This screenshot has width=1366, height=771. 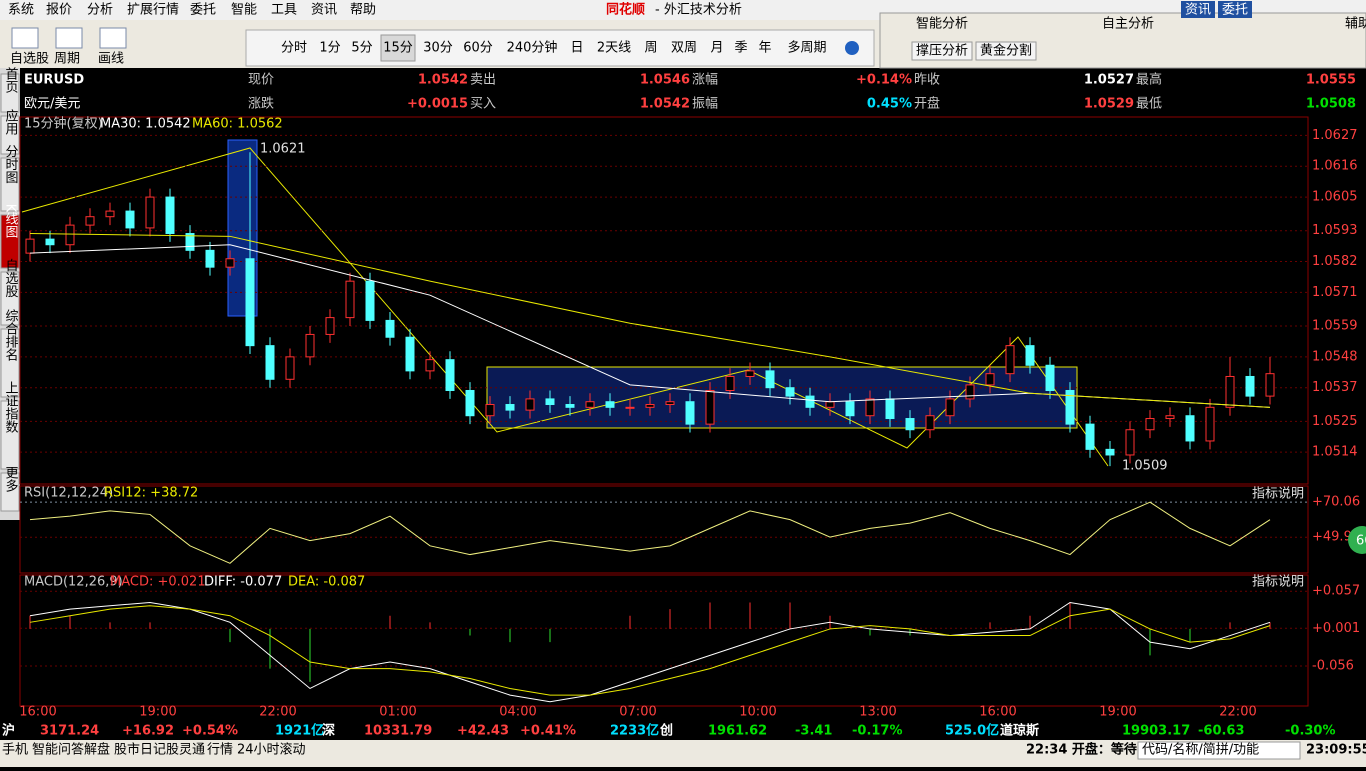 I want to click on annotation: 1.0621, so click(x=283, y=149).